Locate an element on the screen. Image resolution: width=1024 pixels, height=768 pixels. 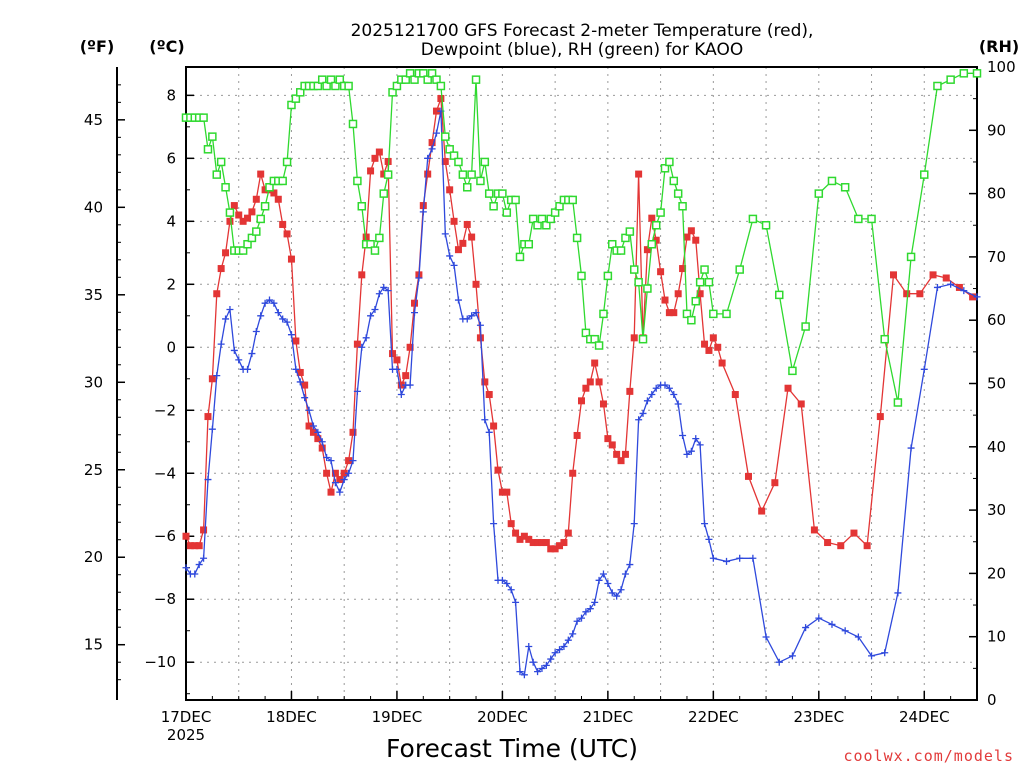
y-tick-label-rh: 20 is located at coordinates (996, 573).